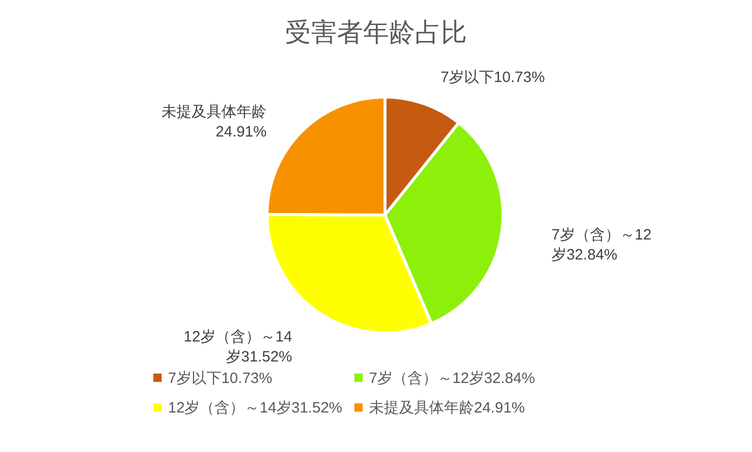  I want to click on legend-label: 12岁（含）～14岁31.52%, so click(255, 408).